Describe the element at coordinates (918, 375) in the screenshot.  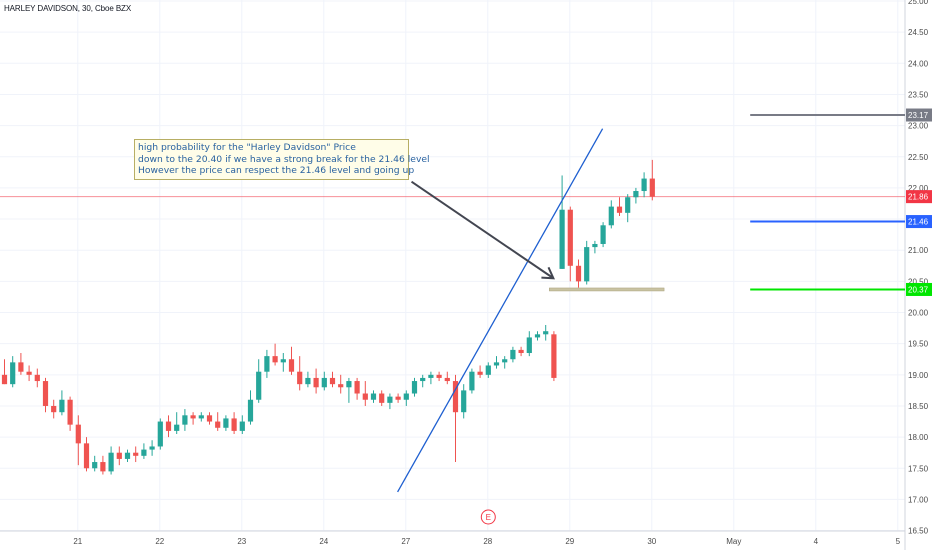
I see `y-tick-label: 19.00` at that location.